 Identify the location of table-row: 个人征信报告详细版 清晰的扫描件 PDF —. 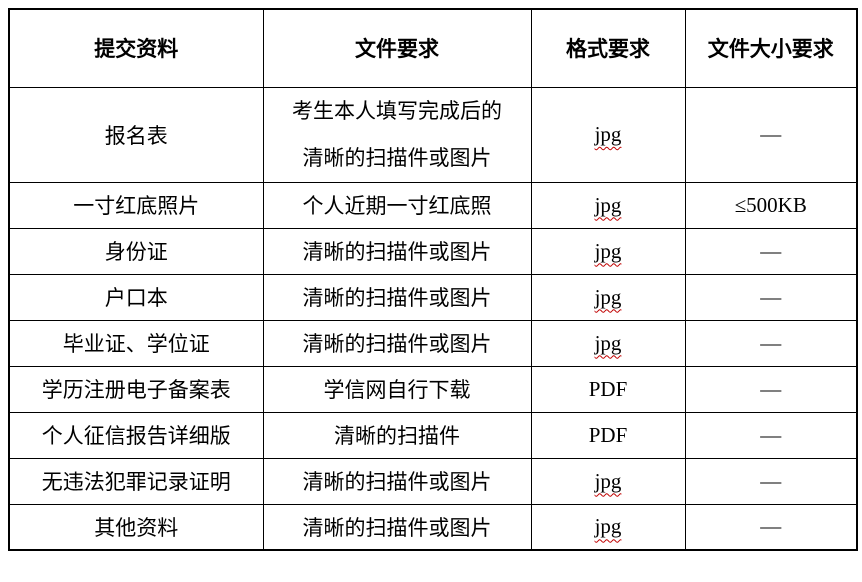
(433, 435).